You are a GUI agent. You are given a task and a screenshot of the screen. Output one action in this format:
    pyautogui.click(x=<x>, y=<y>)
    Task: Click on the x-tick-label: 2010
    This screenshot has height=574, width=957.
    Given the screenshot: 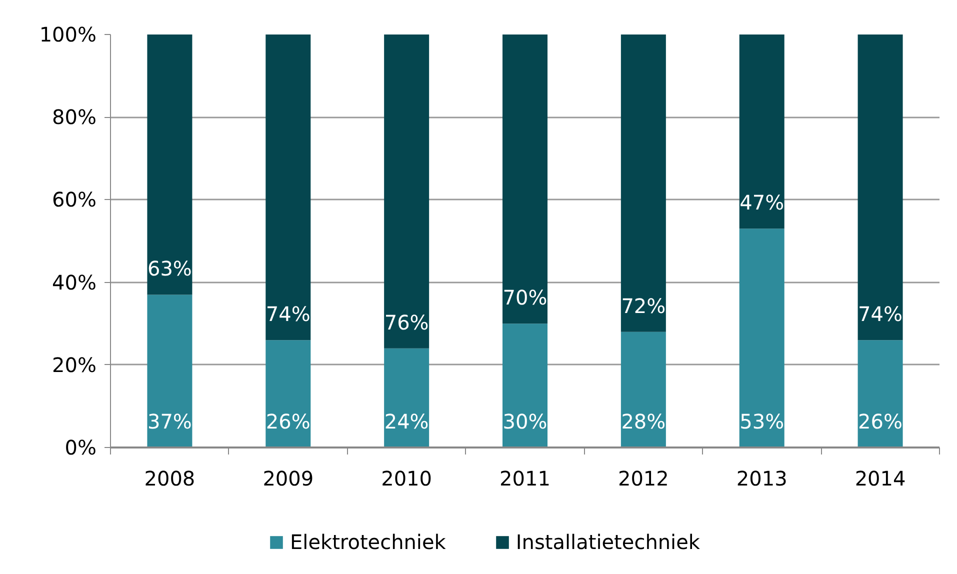 What is the action you would take?
    pyautogui.click(x=406, y=478)
    